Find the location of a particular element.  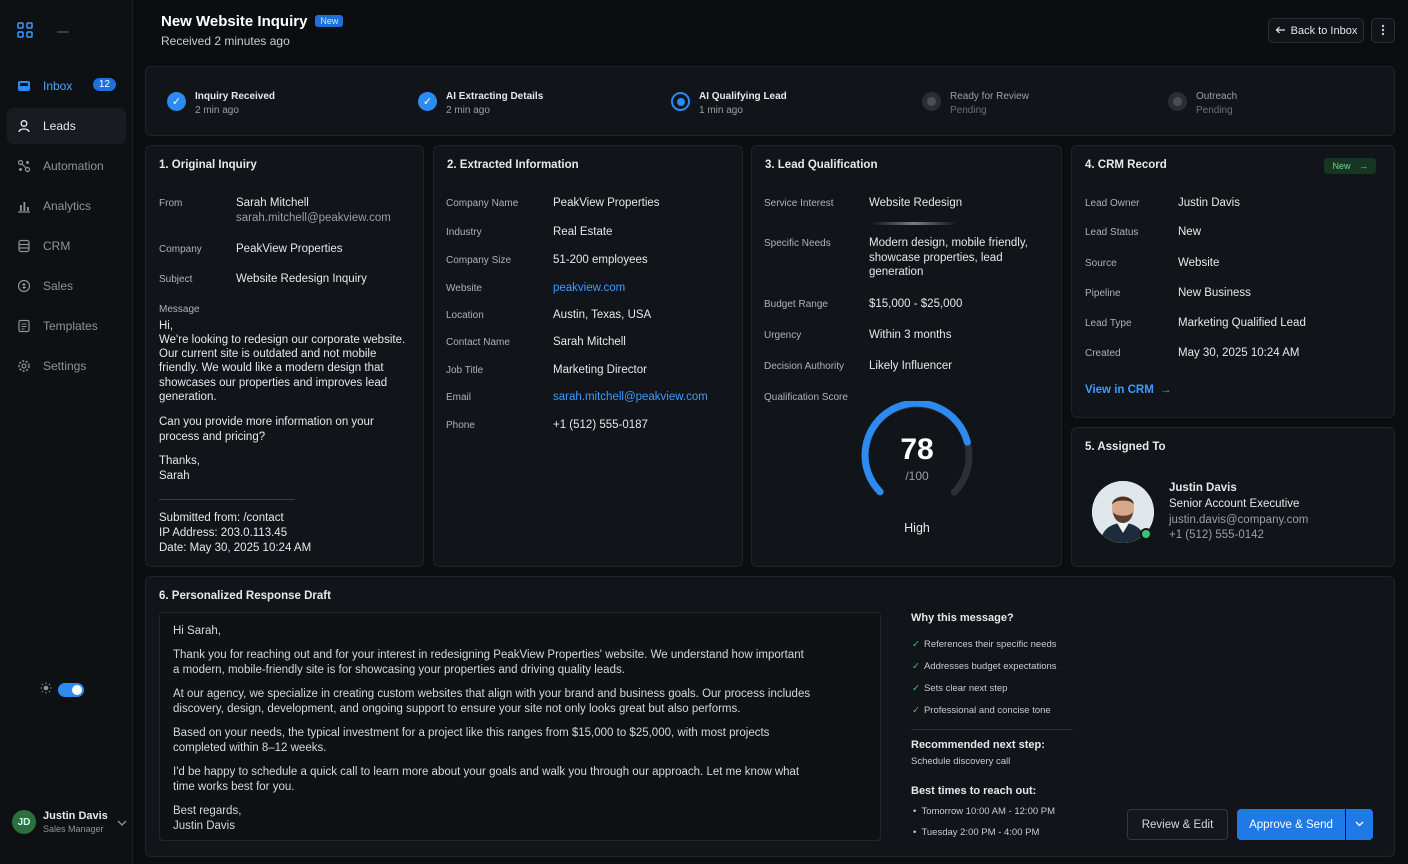

submitted-date: Date: May 30, 2025 10:24 AM is located at coordinates (235, 548).